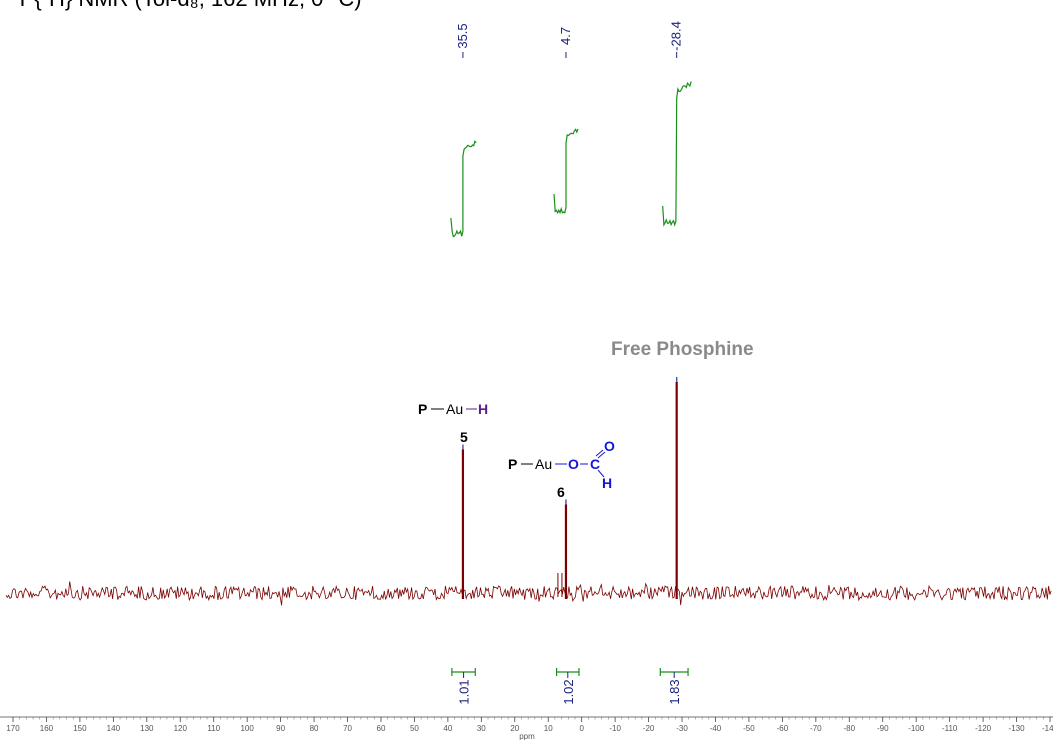 This screenshot has width=1053, height=740. I want to click on free-phosphine-label: Free Phosphine, so click(682, 349).